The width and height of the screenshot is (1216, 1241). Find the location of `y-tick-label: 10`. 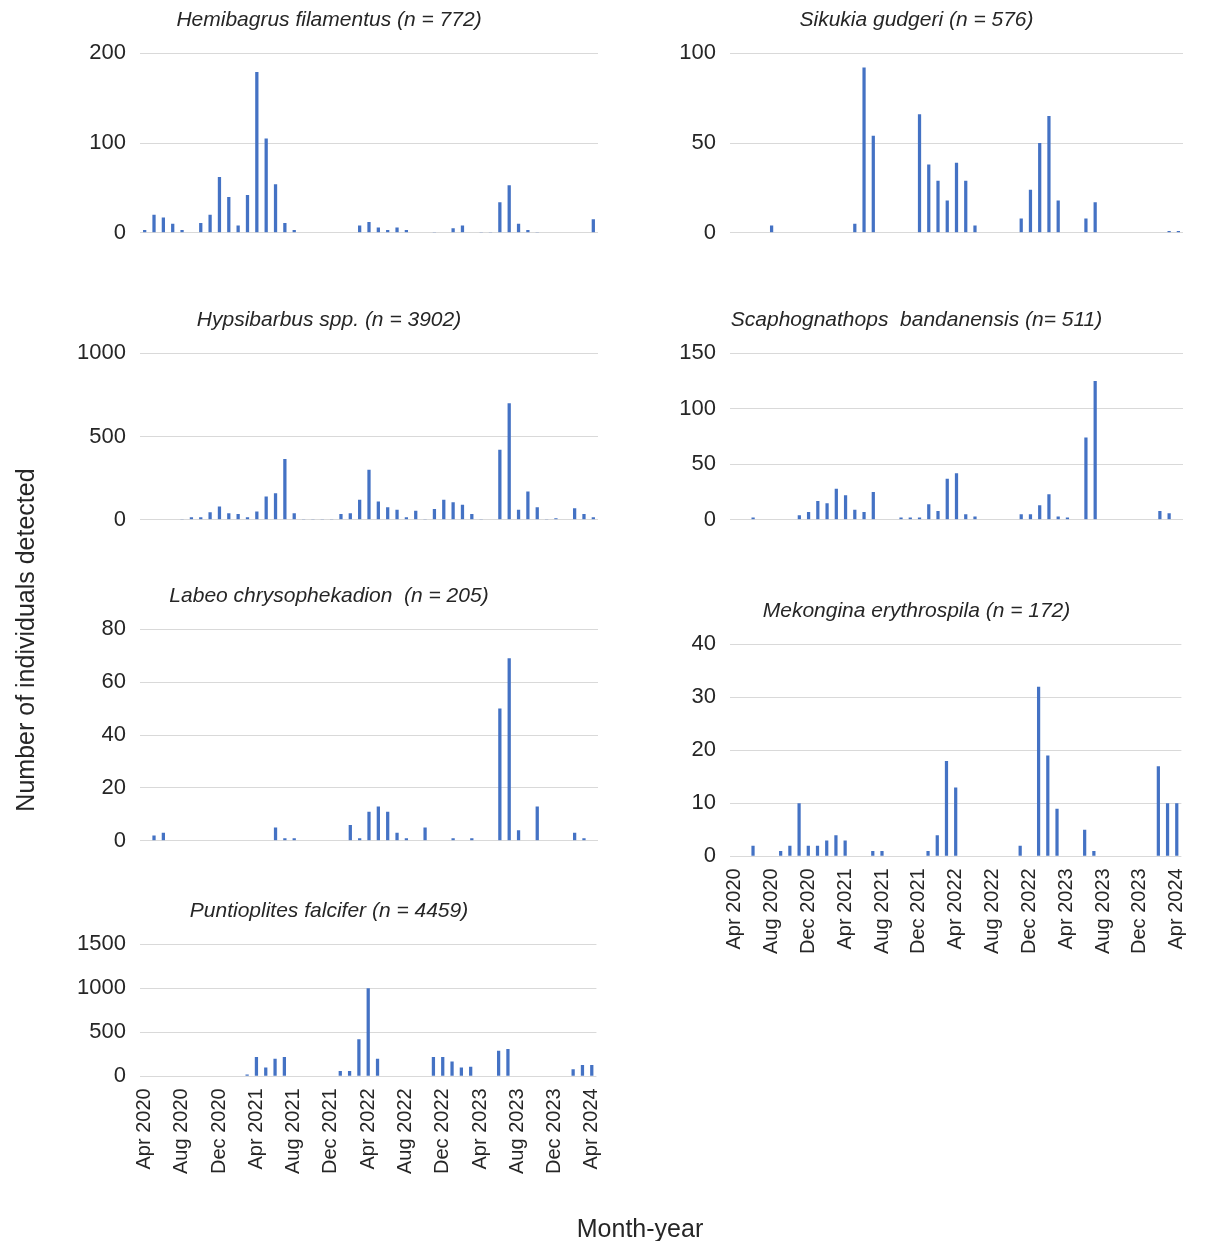

y-tick-label: 10 is located at coordinates (703, 802).